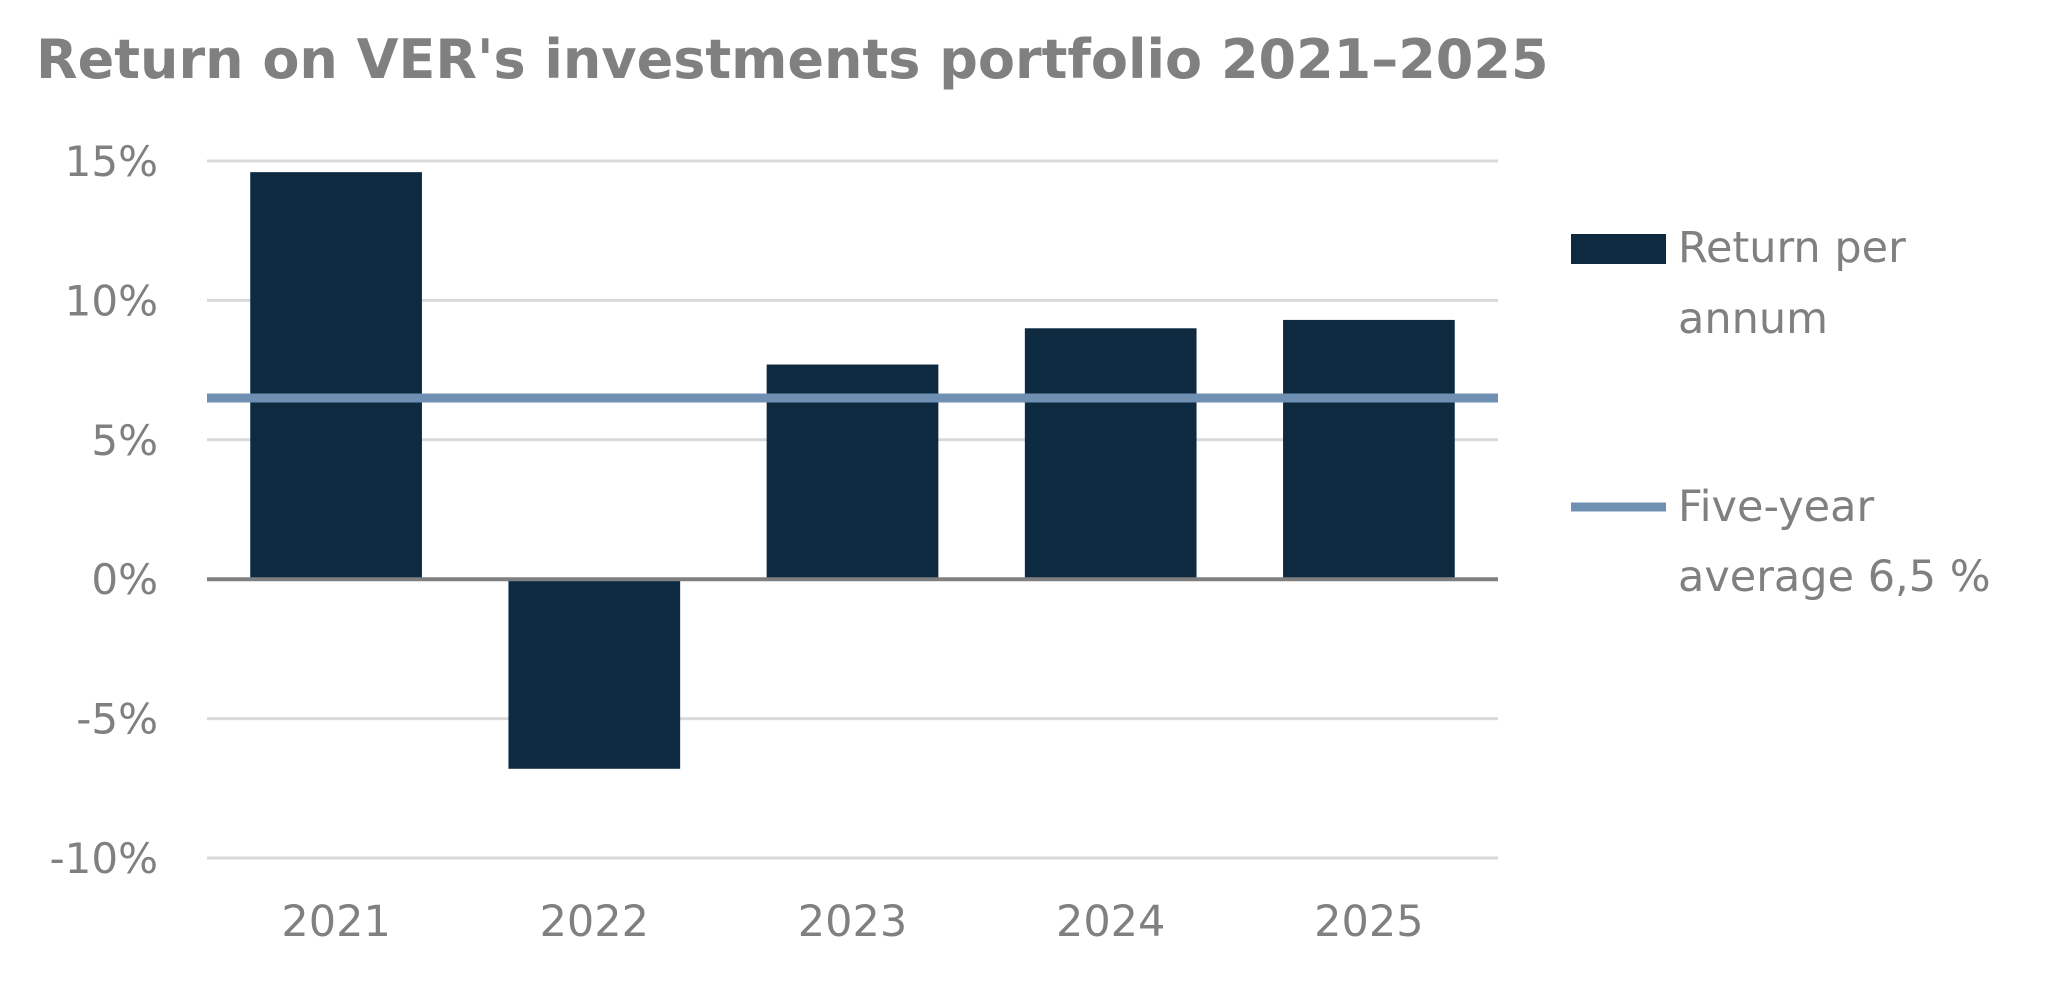  I want to click on x-axis-tick-labels: 2021 2022 2023 2024 2025, so click(852, 922).